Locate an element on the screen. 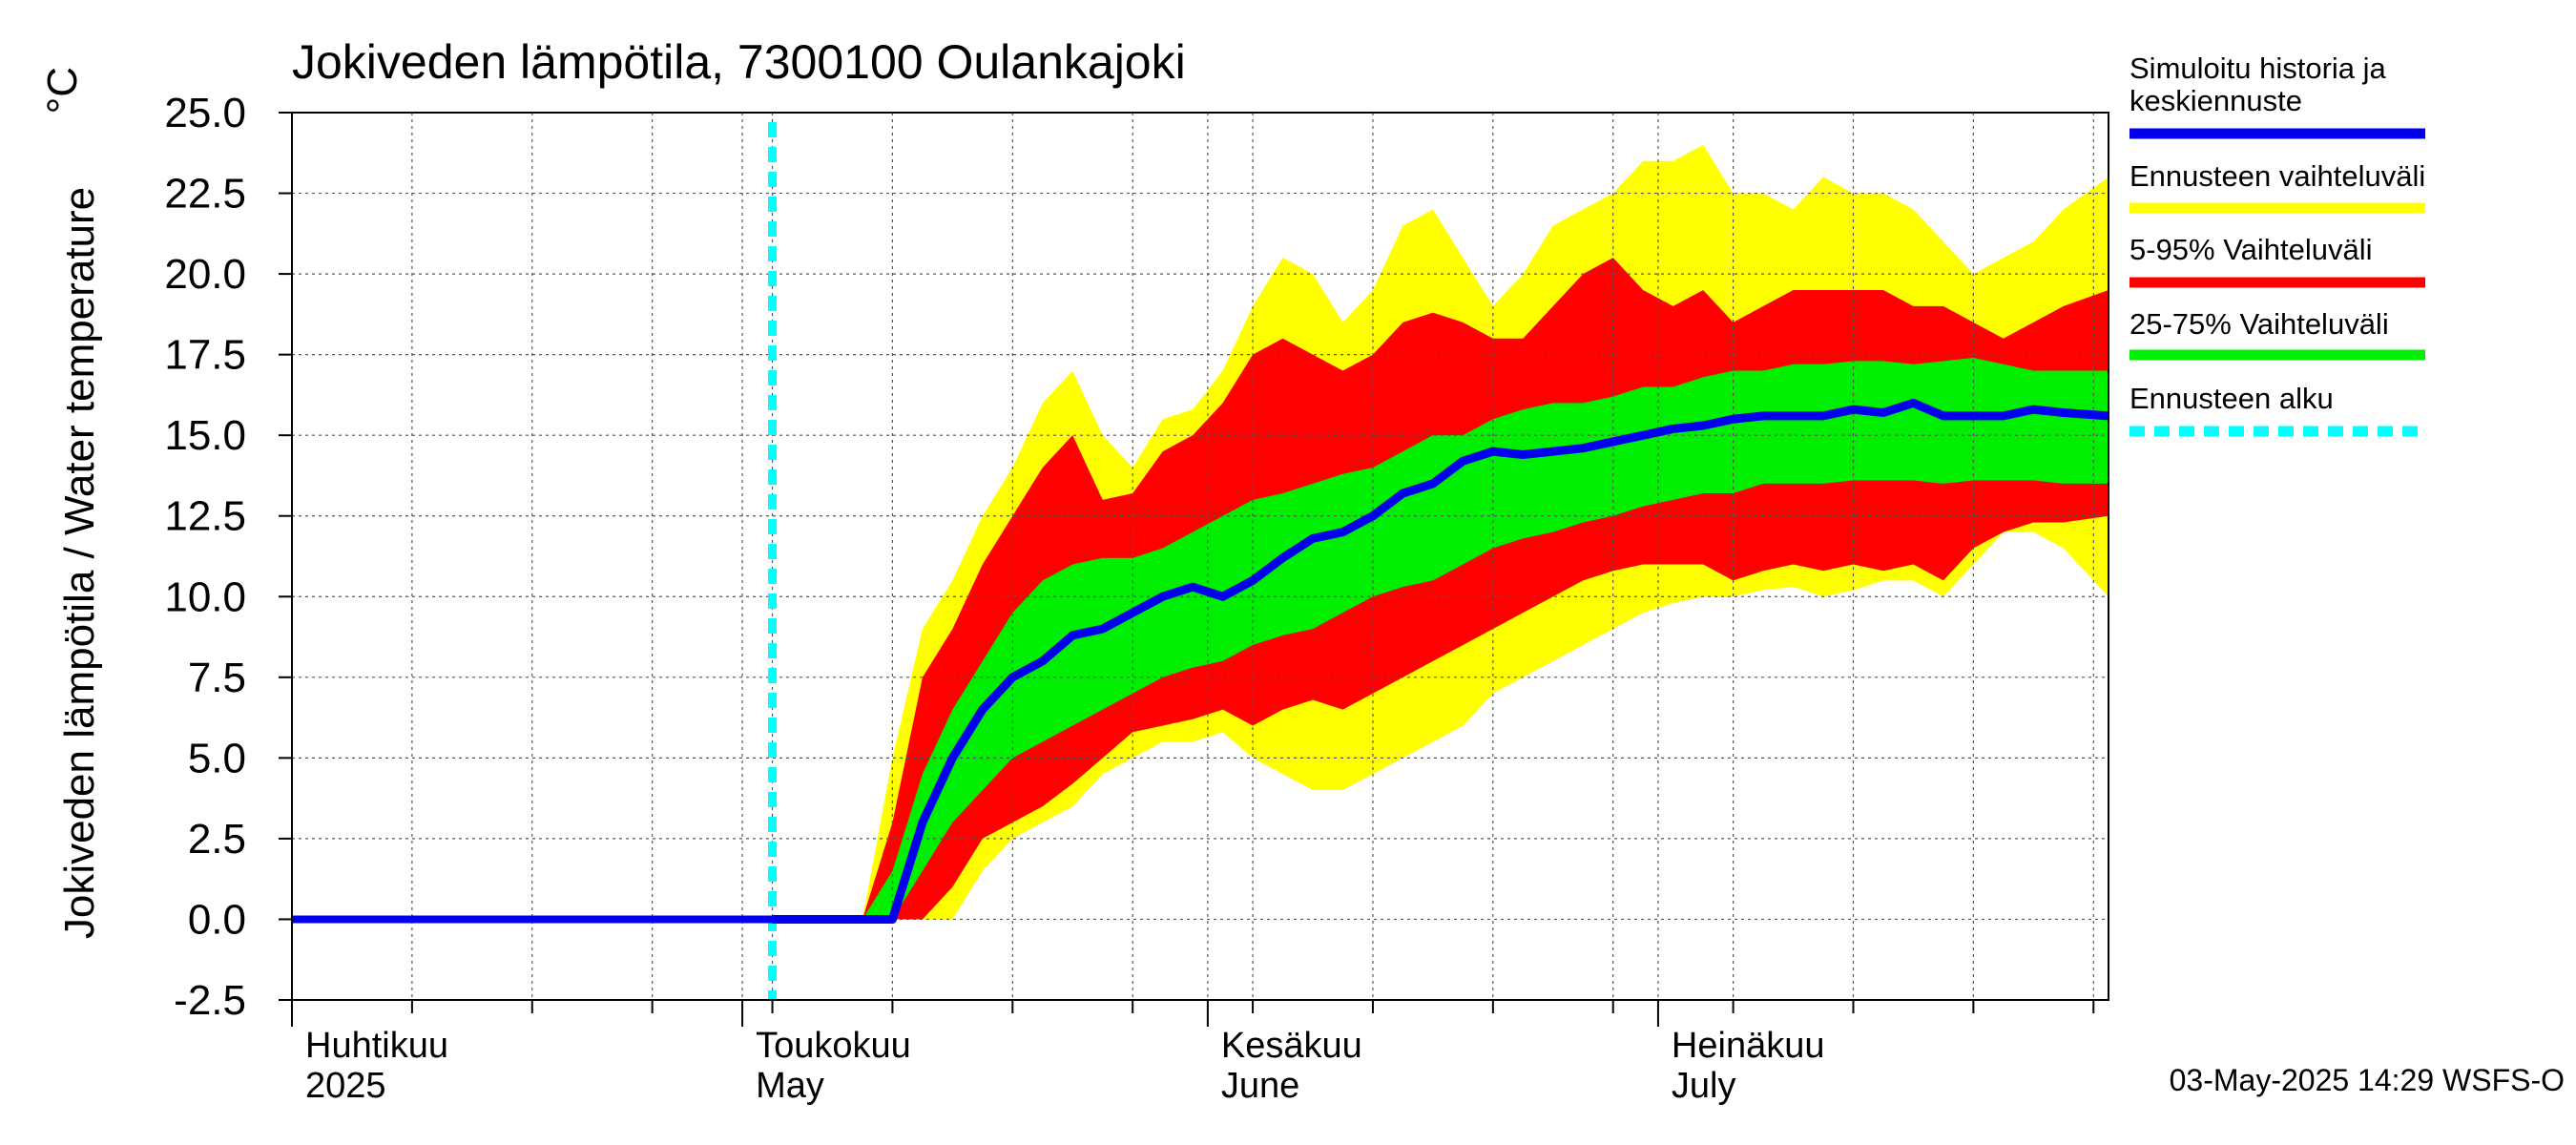  x-month-sublabel: 2025 is located at coordinates (345, 1086).